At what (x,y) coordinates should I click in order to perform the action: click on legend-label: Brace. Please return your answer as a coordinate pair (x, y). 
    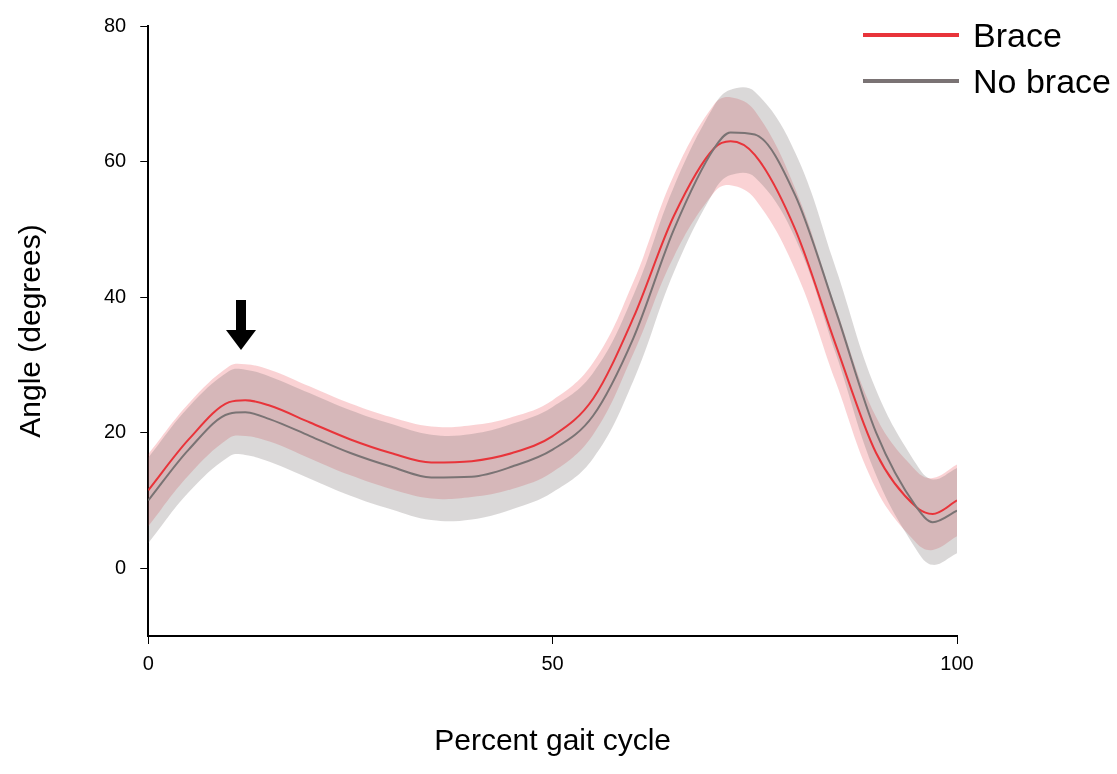
    Looking at the image, I should click on (1017, 35).